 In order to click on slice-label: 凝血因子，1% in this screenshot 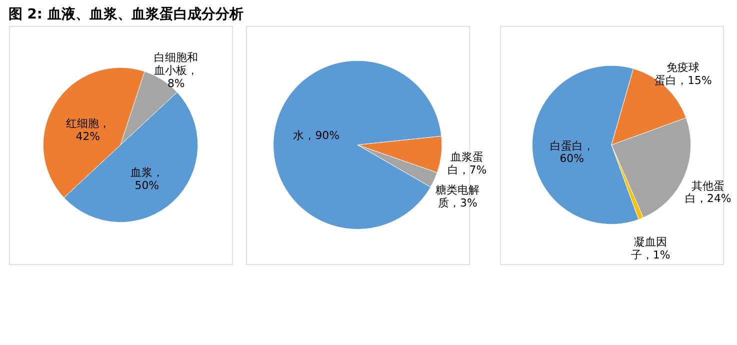, I will do `click(650, 249)`.